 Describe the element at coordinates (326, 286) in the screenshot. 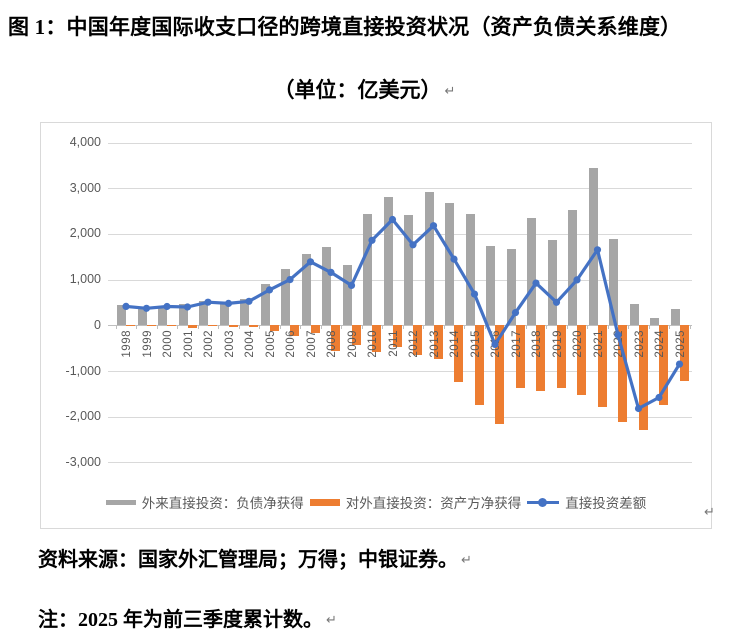

I see `bar-inward-fdi-2008` at that location.